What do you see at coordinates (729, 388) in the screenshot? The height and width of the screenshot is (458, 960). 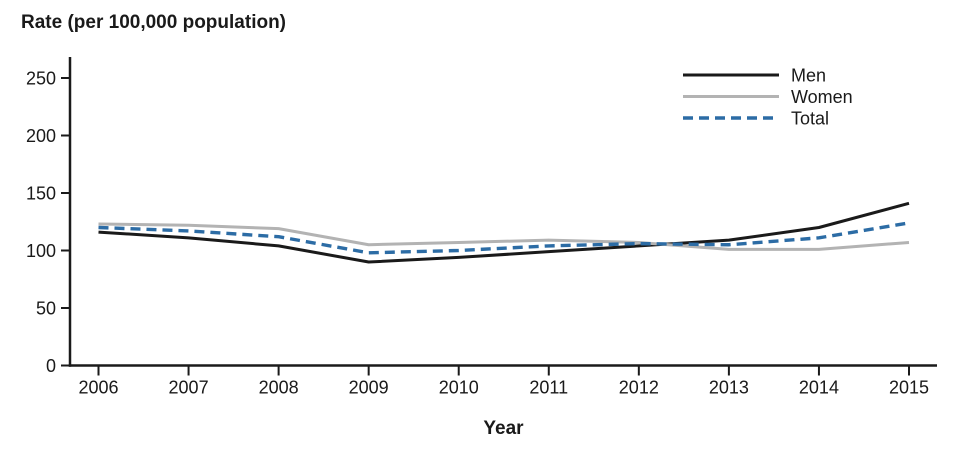 I see `x-tick-label: 2013` at bounding box center [729, 388].